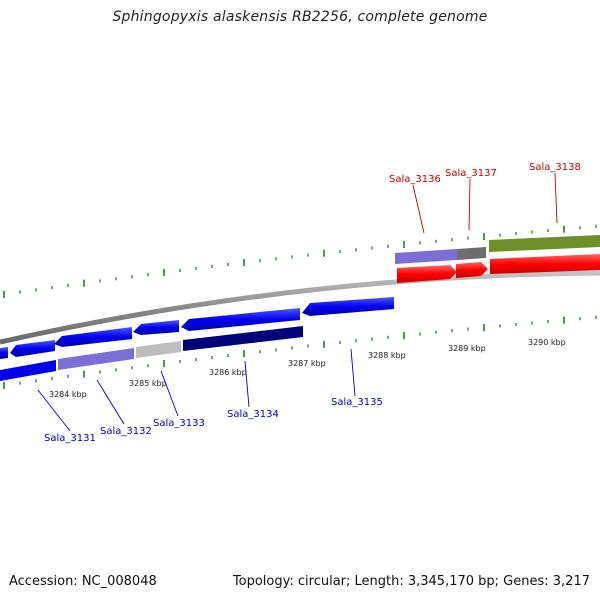  What do you see at coordinates (547, 342) in the screenshot?
I see `scale-label: 3290 kbp` at bounding box center [547, 342].